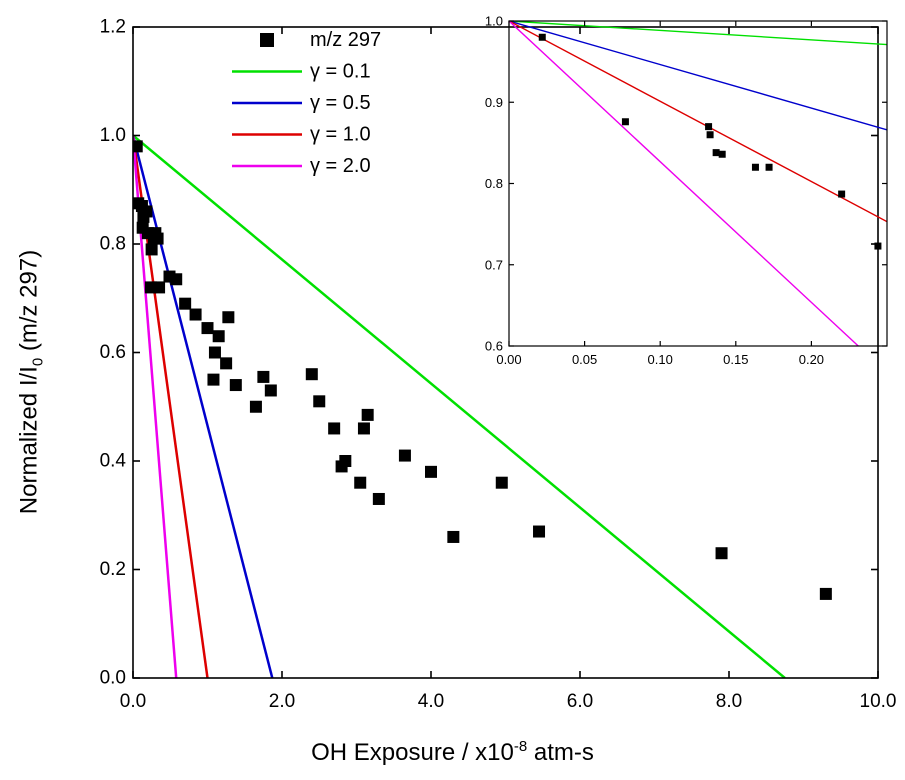 Image resolution: width=905 pixels, height=780 pixels. Describe the element at coordinates (113, 135) in the screenshot. I see `main-y-tick-label: 1.0` at that location.